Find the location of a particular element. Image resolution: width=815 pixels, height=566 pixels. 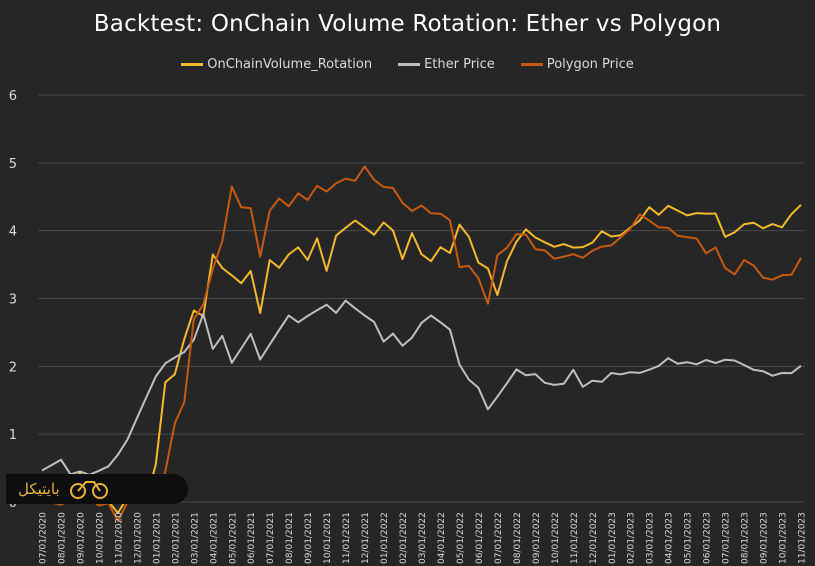

x-tick-label: 07/01/2020 is located at coordinates (44, 538).